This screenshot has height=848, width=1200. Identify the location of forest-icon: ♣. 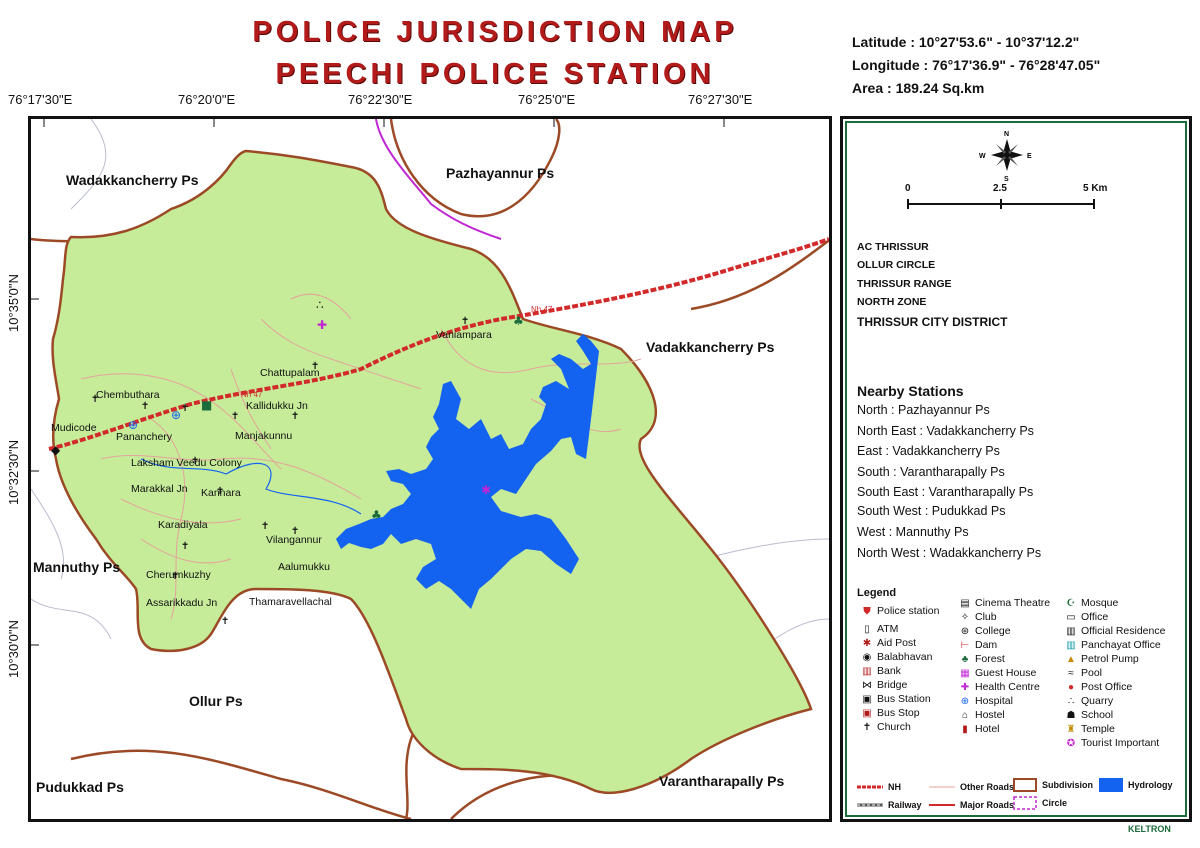
(518, 321).